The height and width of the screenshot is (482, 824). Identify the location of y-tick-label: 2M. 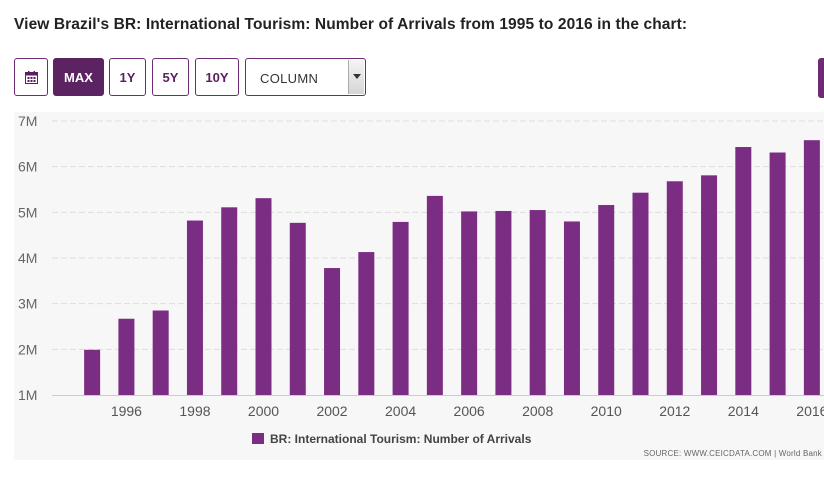
(27, 349).